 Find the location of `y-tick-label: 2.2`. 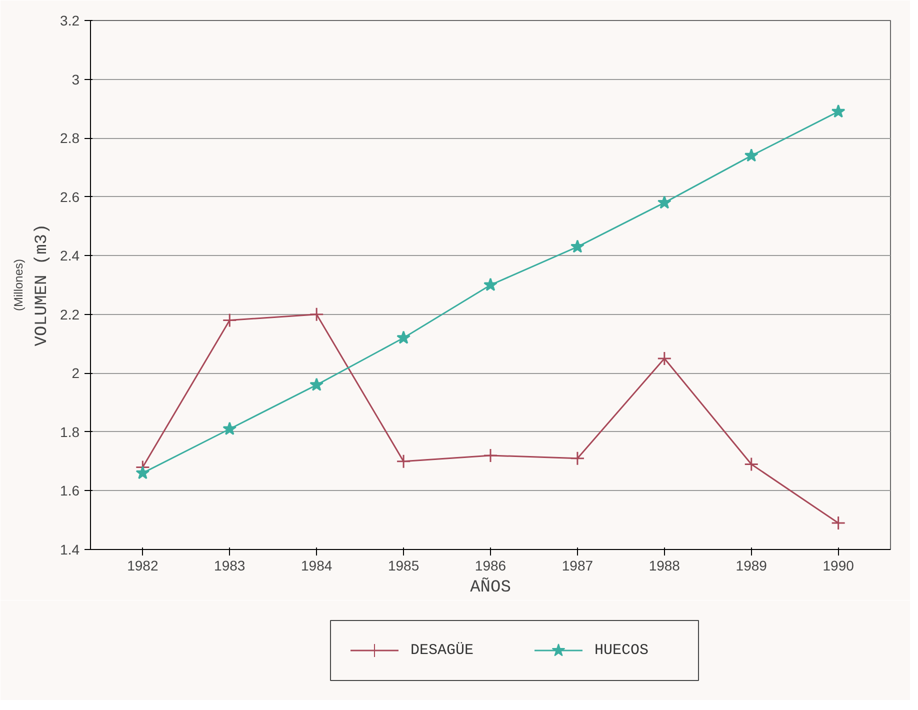

y-tick-label: 2.2 is located at coordinates (70, 314).